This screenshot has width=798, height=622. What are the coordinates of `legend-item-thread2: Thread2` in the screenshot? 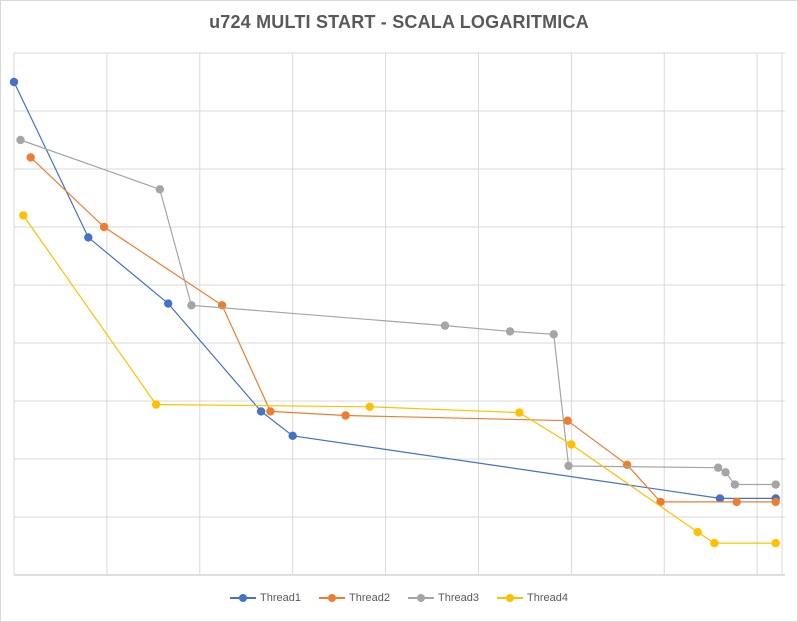 It's located at (354, 598).